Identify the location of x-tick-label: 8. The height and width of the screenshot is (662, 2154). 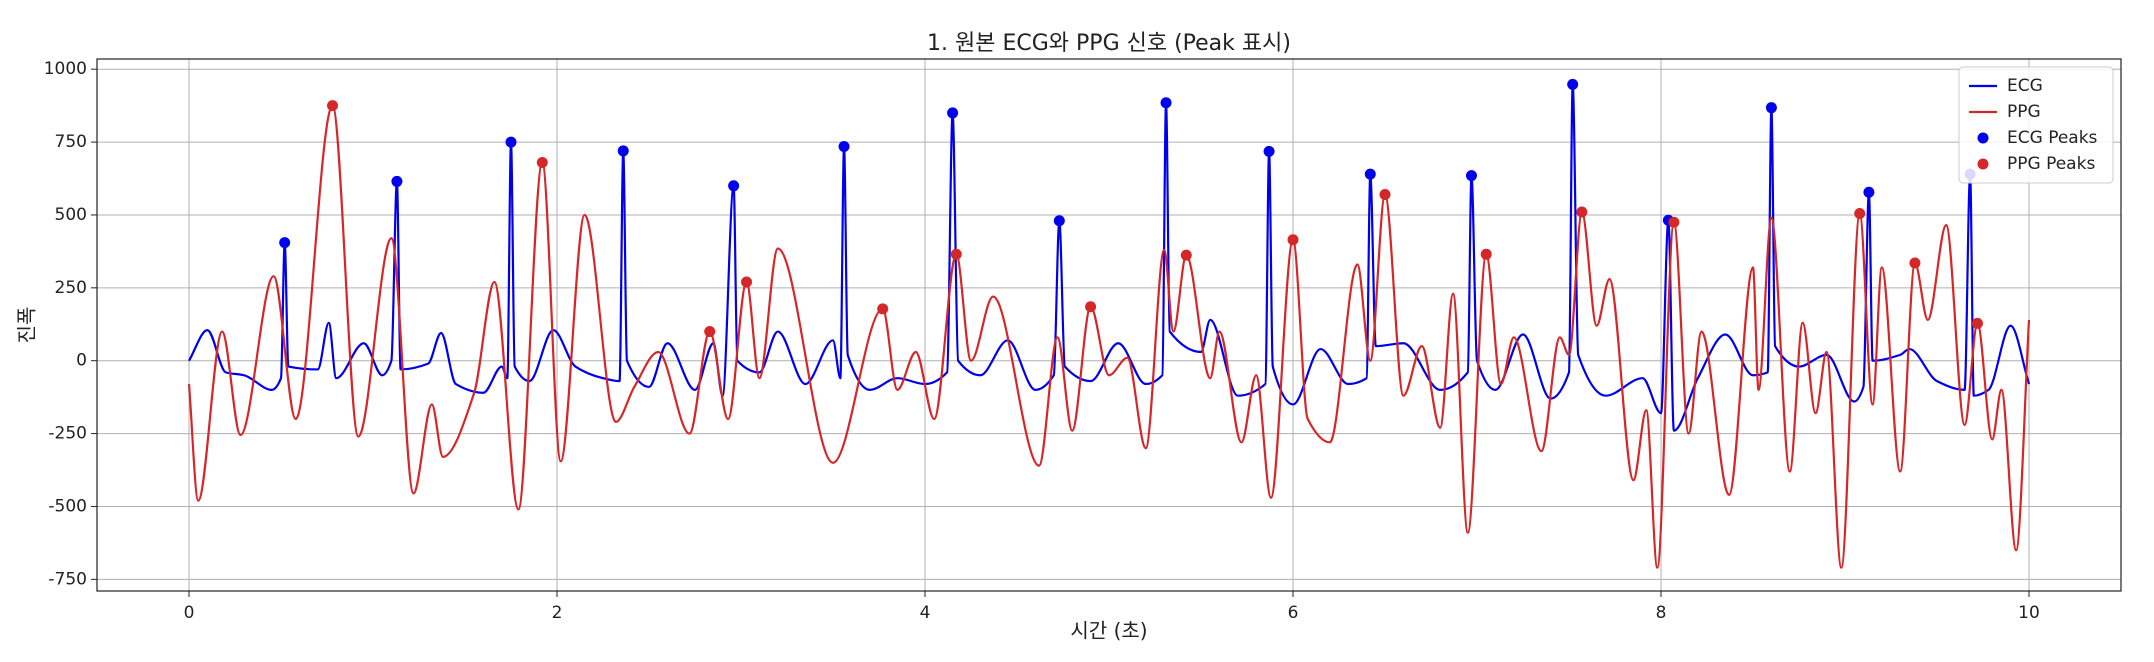
(1661, 613).